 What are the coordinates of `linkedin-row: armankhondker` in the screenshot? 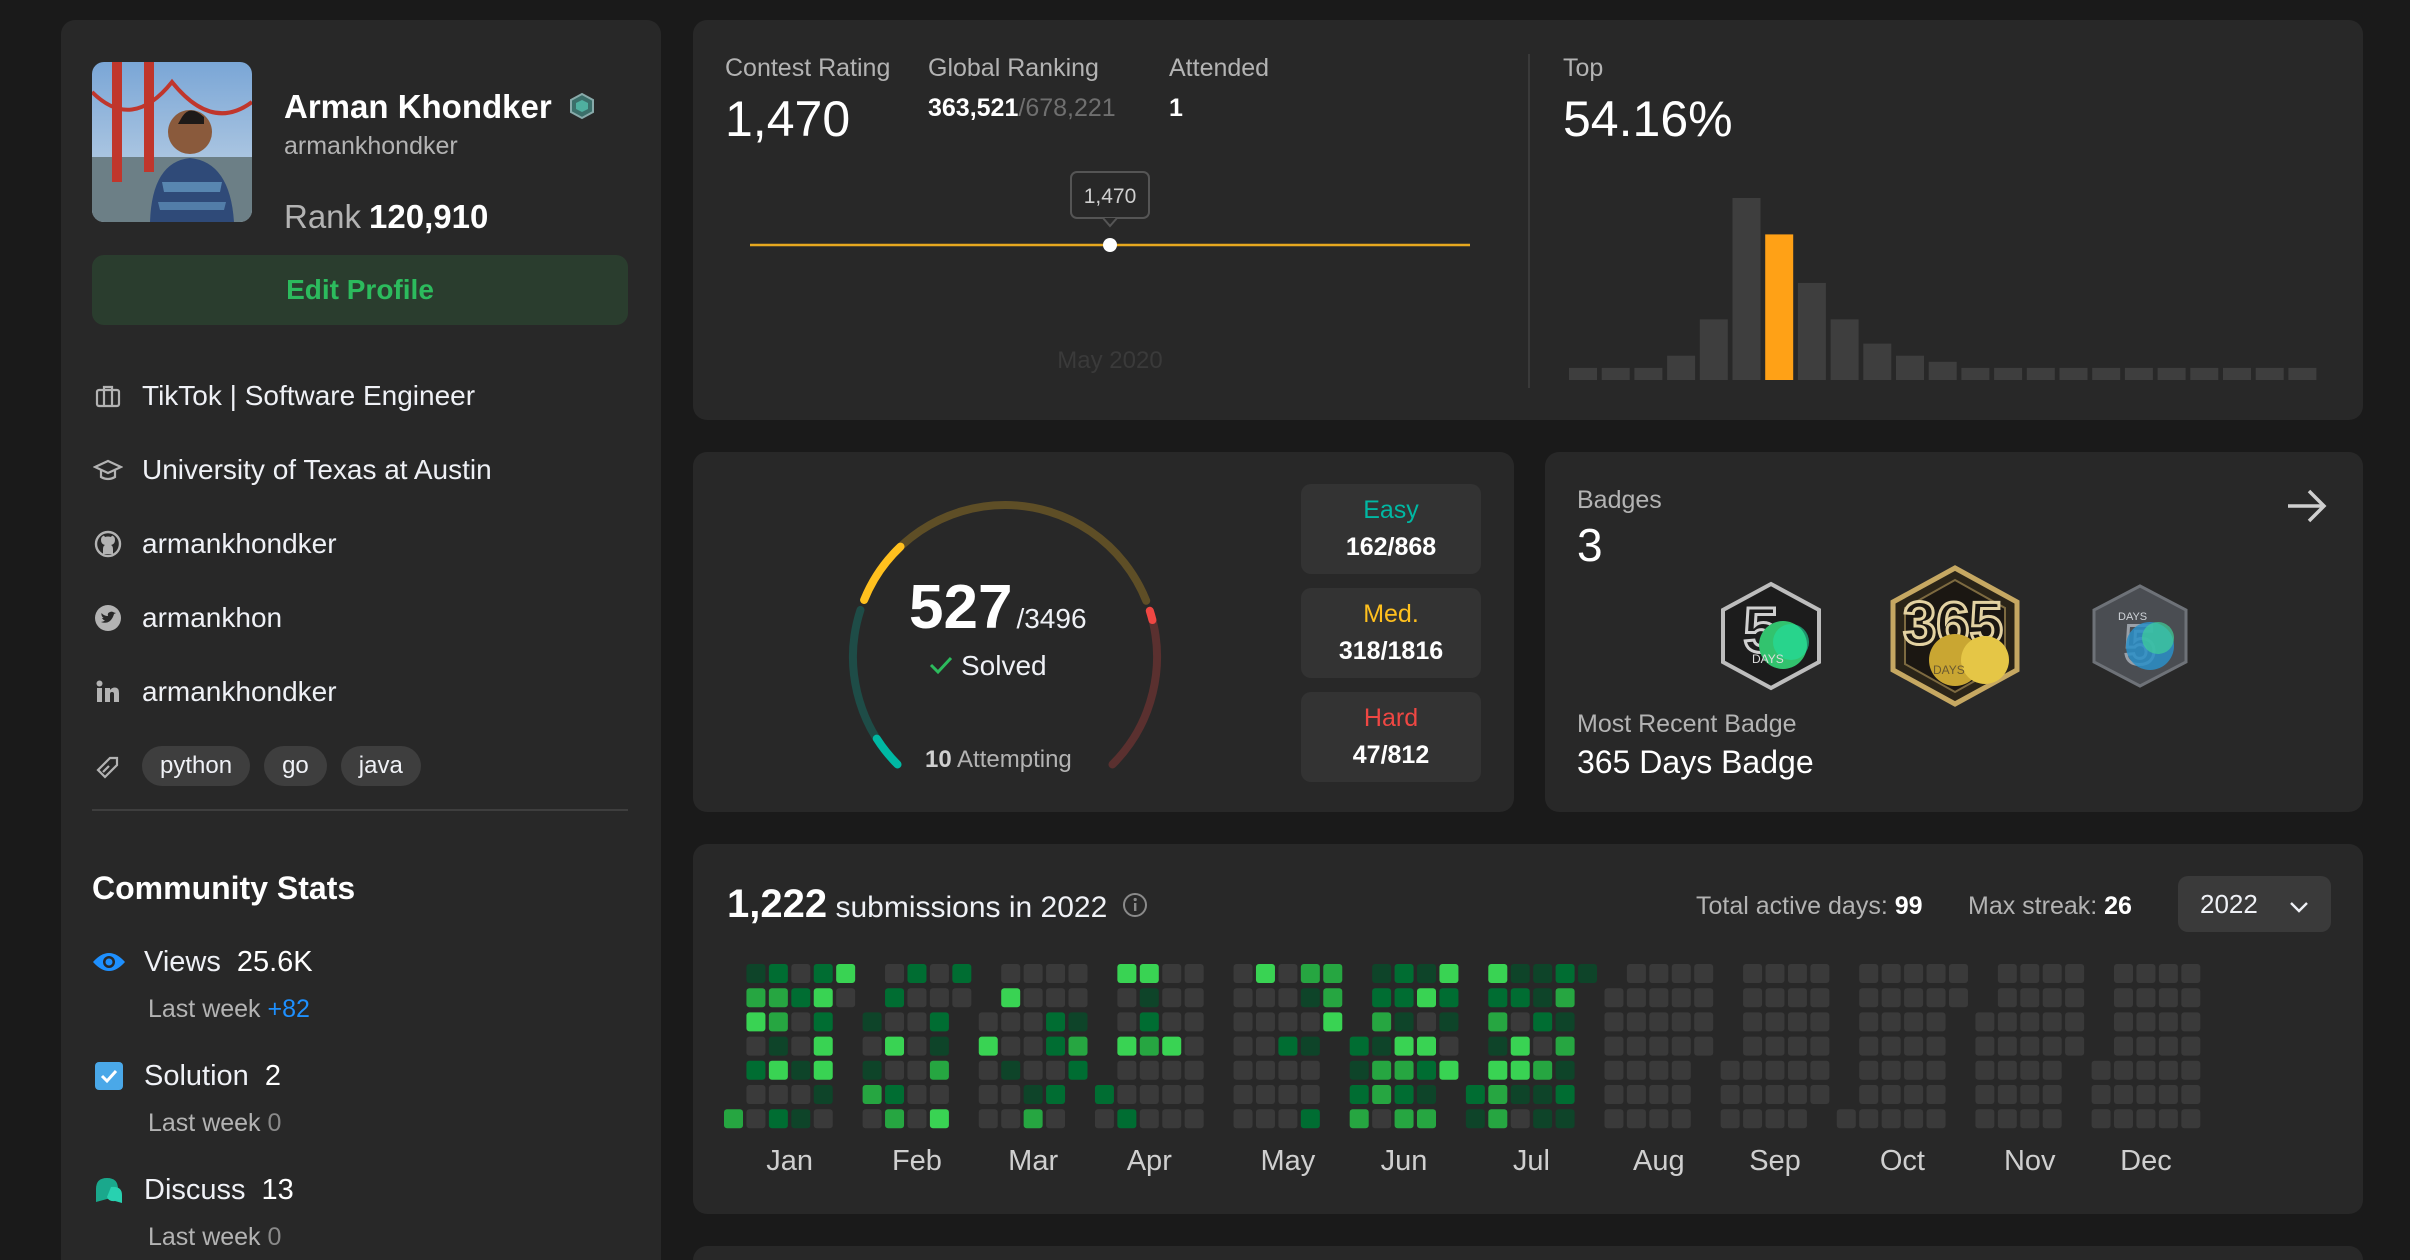 It's located at (214, 692).